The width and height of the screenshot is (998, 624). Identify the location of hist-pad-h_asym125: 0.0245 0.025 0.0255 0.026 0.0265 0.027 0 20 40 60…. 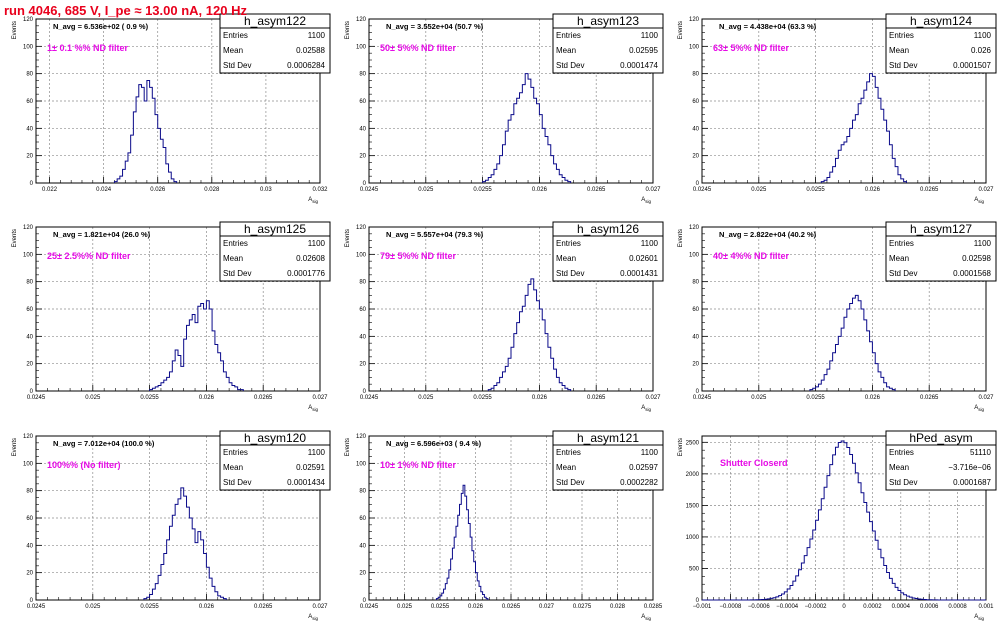
(171, 316).